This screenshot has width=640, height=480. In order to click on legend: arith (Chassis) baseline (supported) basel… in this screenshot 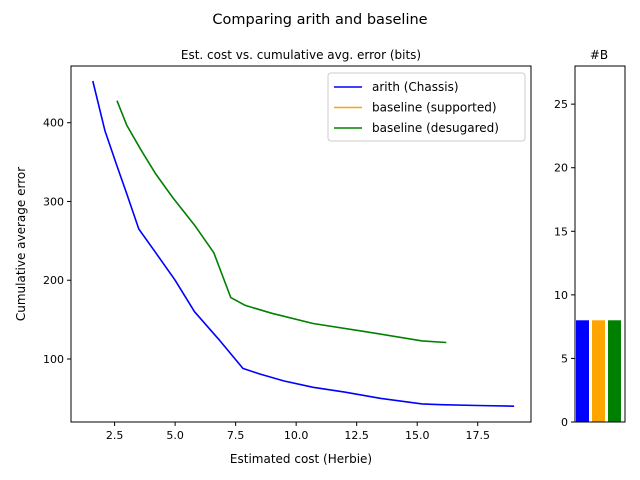, I will do `click(426, 107)`.